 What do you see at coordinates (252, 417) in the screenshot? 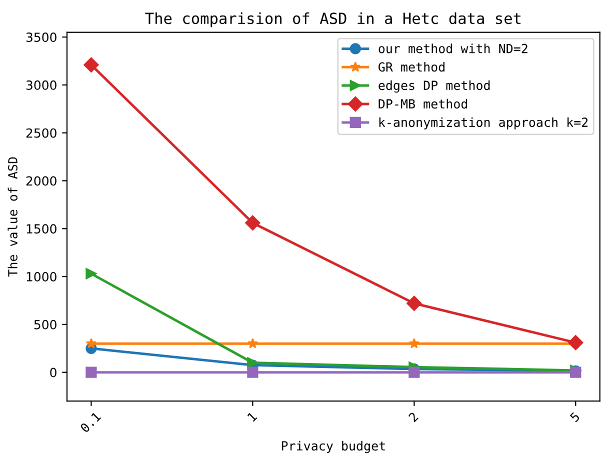
I see `x-tick-label: 1` at bounding box center [252, 417].